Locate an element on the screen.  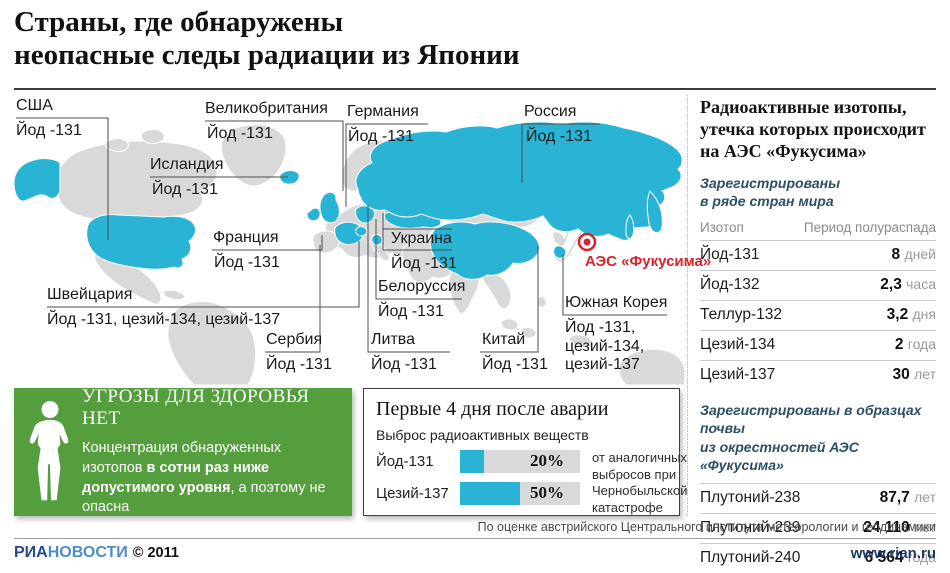
table-row: Плутоний-238 87,7 лет is located at coordinates (818, 499).